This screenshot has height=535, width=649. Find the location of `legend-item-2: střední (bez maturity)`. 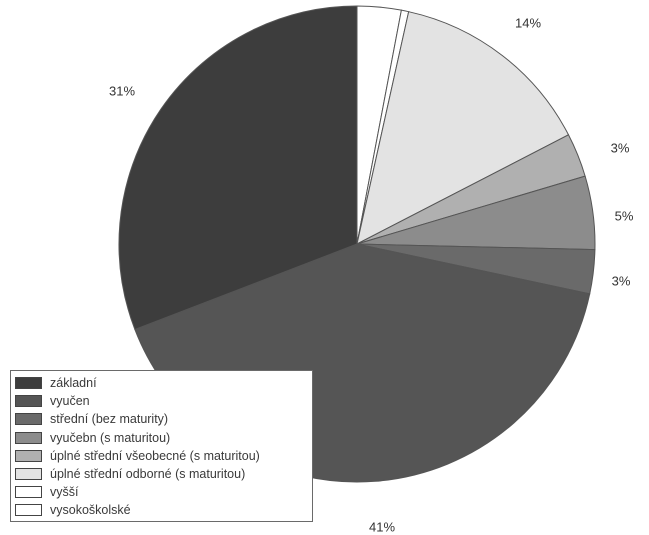

legend-item-2: střední (bez maturity) is located at coordinates (163, 419).